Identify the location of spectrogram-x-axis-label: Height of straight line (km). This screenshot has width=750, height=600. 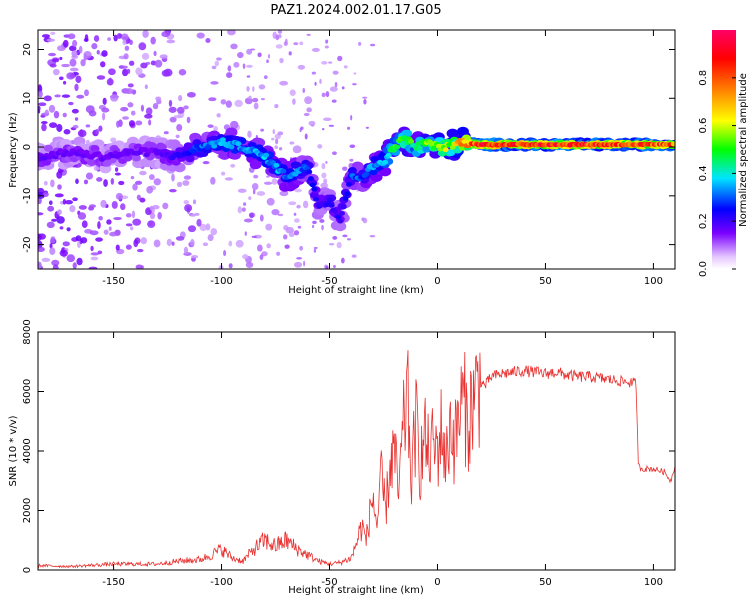
(356, 290).